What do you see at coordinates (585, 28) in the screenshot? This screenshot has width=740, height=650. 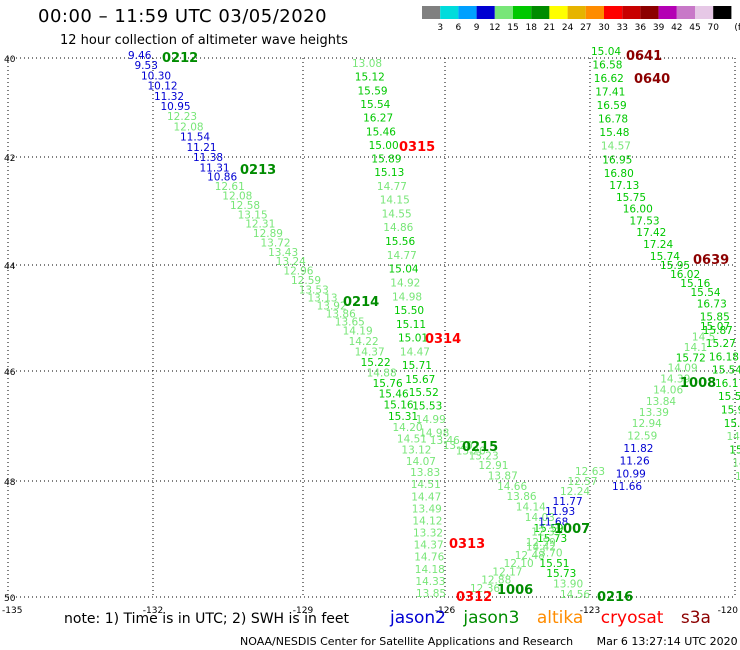 I see `legend-tick-label: 27` at bounding box center [585, 28].